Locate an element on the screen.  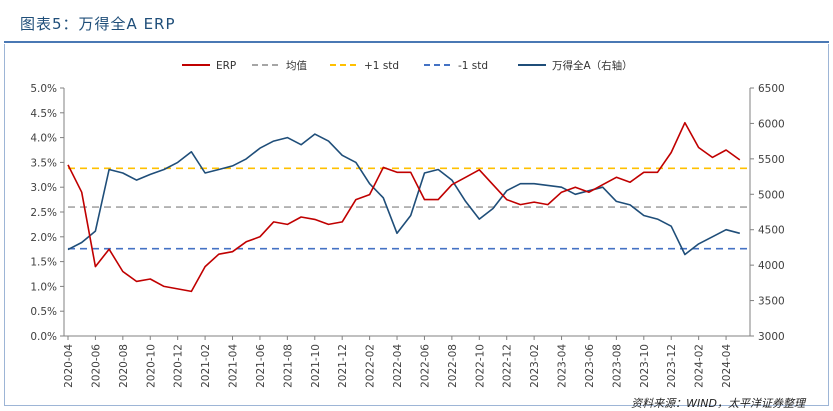
chart-header: 图表5：万得全A ERP is located at coordinates (416, 22).